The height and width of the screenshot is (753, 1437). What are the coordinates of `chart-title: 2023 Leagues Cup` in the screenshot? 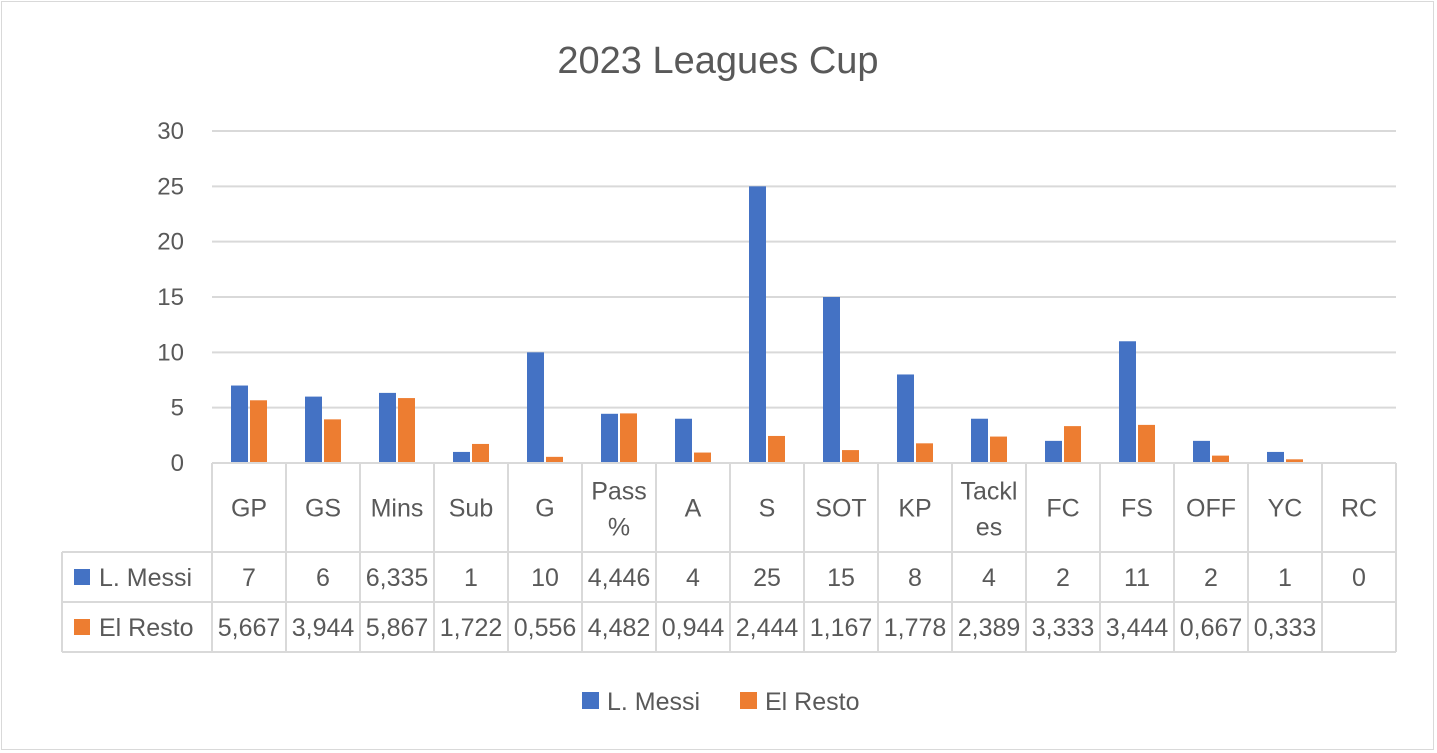 It's located at (717, 61).